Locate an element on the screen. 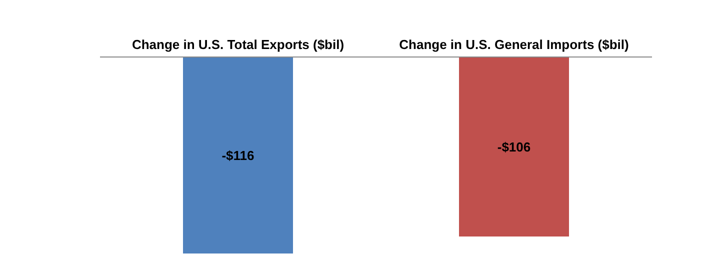  data-label: -$116 is located at coordinates (238, 155).